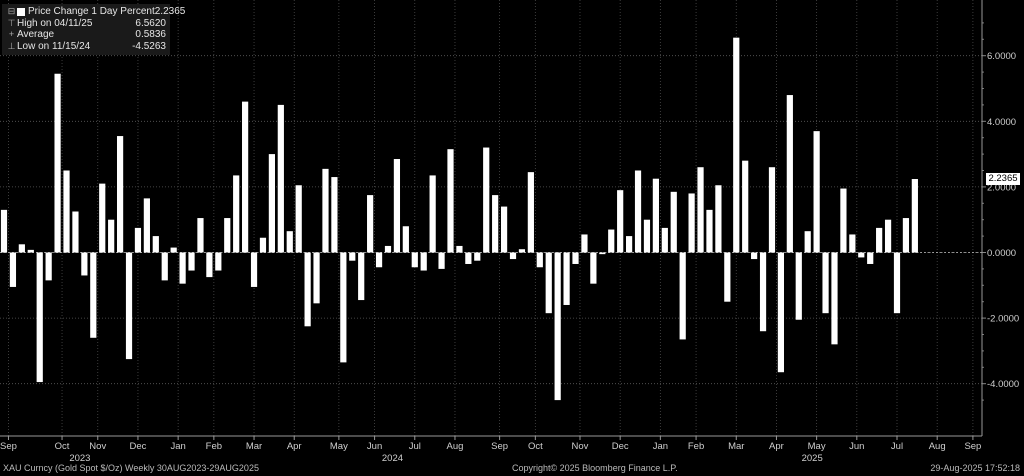  I want to click on legend-avg-label: Average, so click(36, 34).